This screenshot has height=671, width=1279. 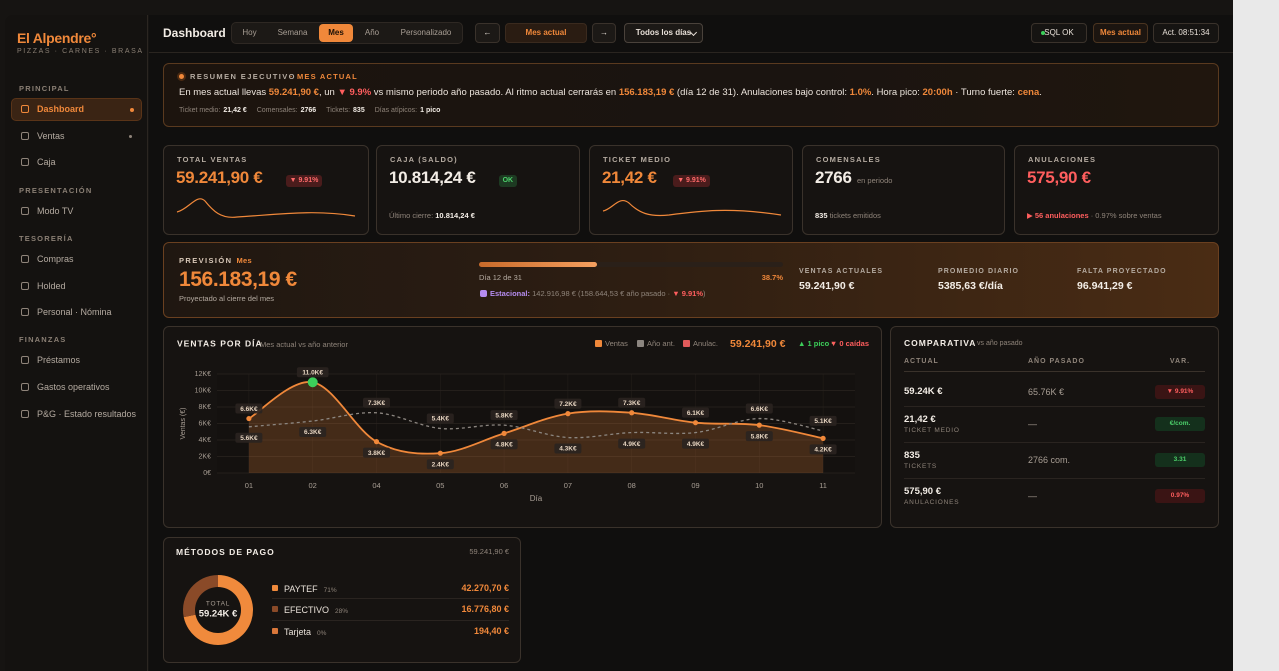 What do you see at coordinates (637, 159) in the screenshot?
I see `kpi-label: TICKET MEDIO` at bounding box center [637, 159].